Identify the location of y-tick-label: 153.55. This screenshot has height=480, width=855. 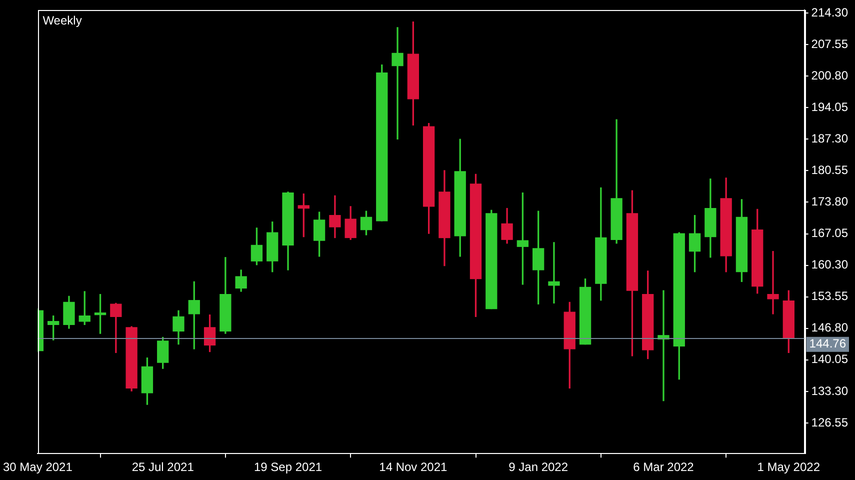
(829, 296).